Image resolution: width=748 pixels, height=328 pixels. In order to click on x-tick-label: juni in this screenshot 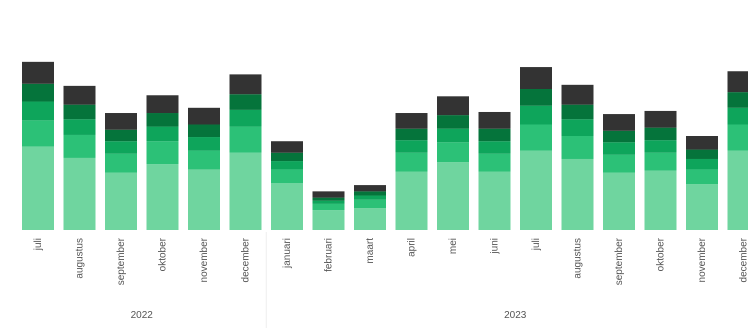, I will do `click(495, 246)`.